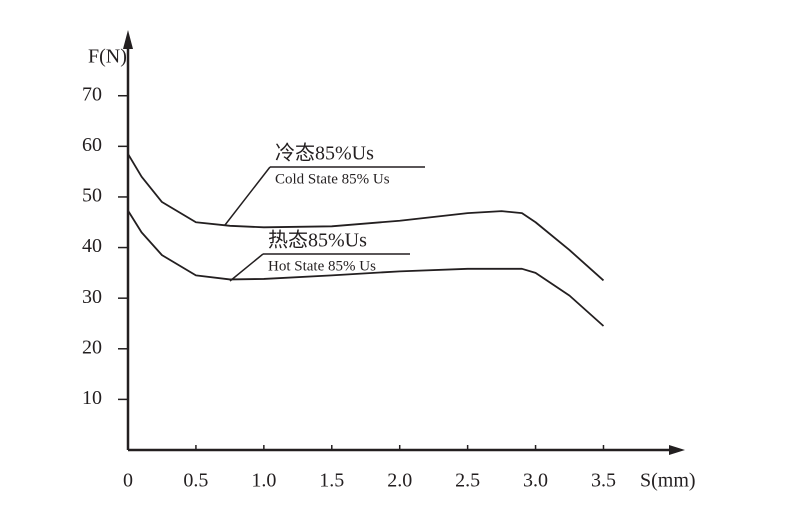  What do you see at coordinates (668, 481) in the screenshot?
I see `x-axis-label: S(mm)` at bounding box center [668, 481].